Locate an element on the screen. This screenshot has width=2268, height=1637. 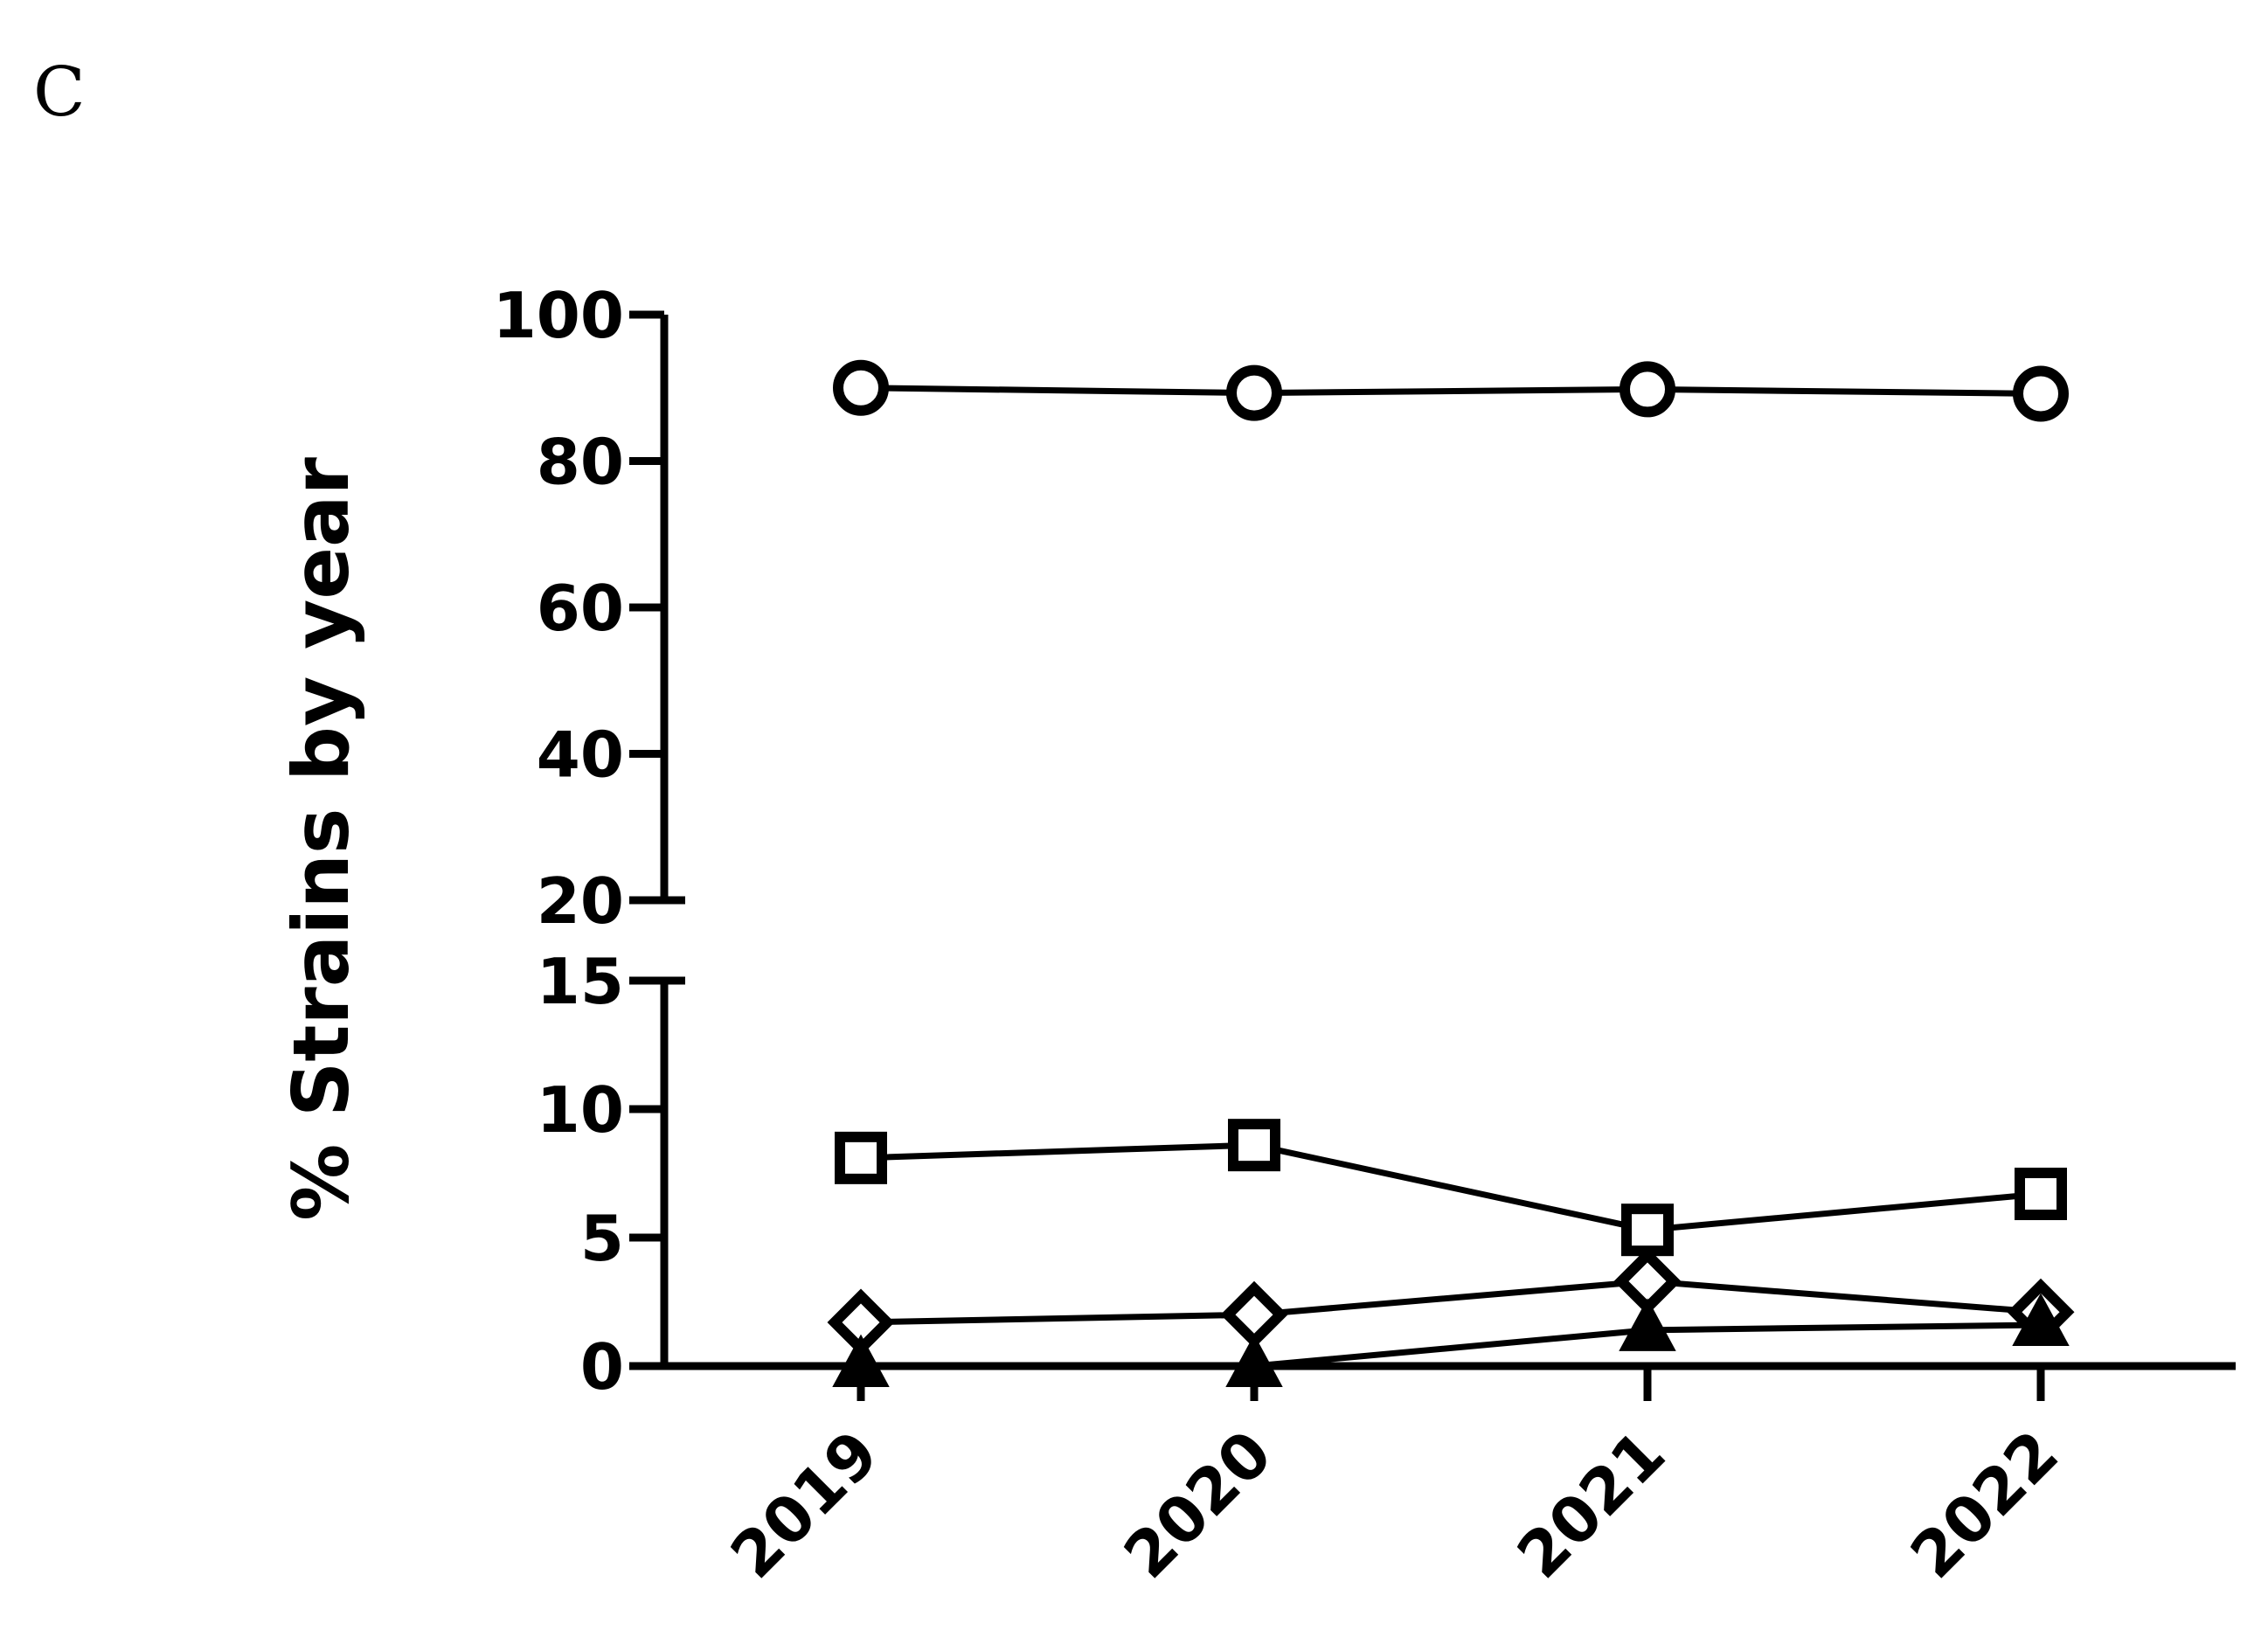
x-ticks: 2019 2020 2021 2022 is located at coordinates (1394, 1479).